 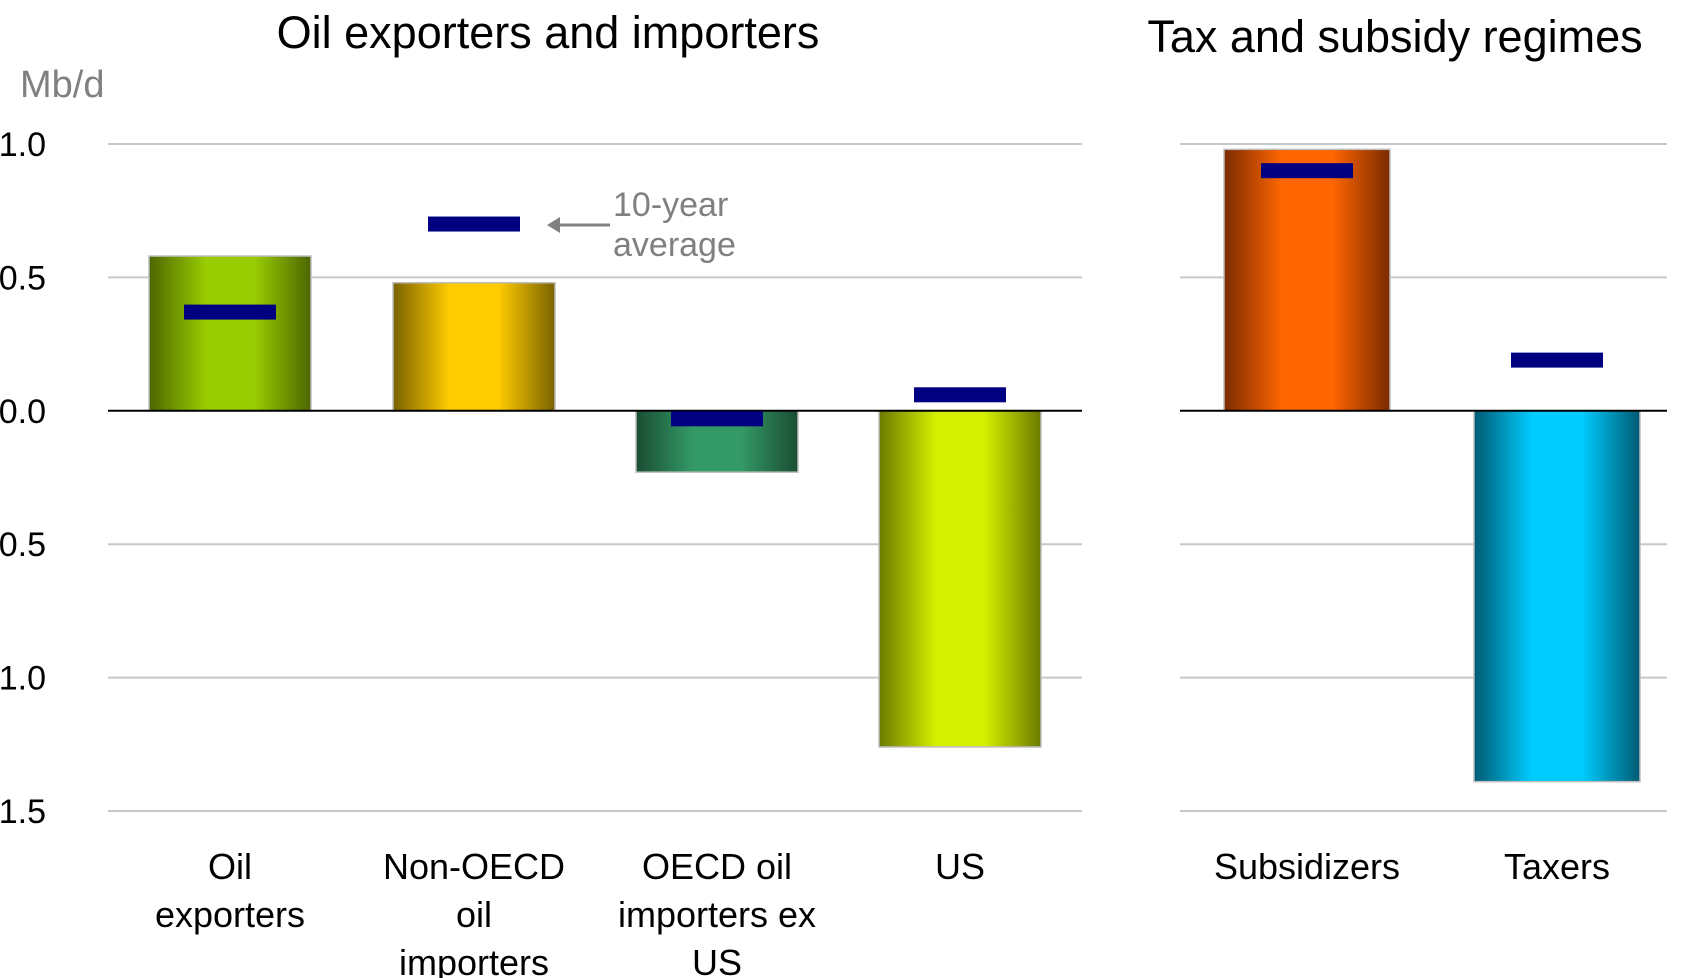 I want to click on category-label: importers ex, so click(x=717, y=914).